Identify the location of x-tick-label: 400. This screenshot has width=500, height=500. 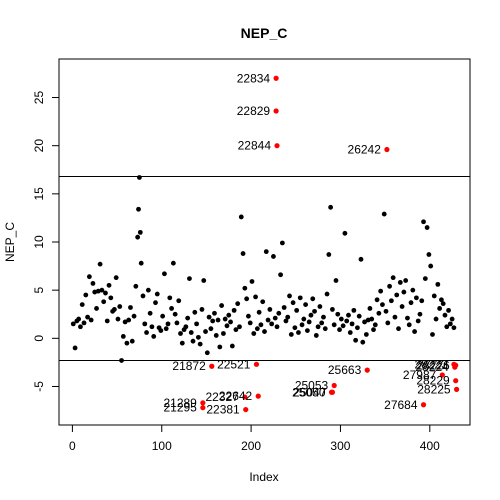
(430, 446).